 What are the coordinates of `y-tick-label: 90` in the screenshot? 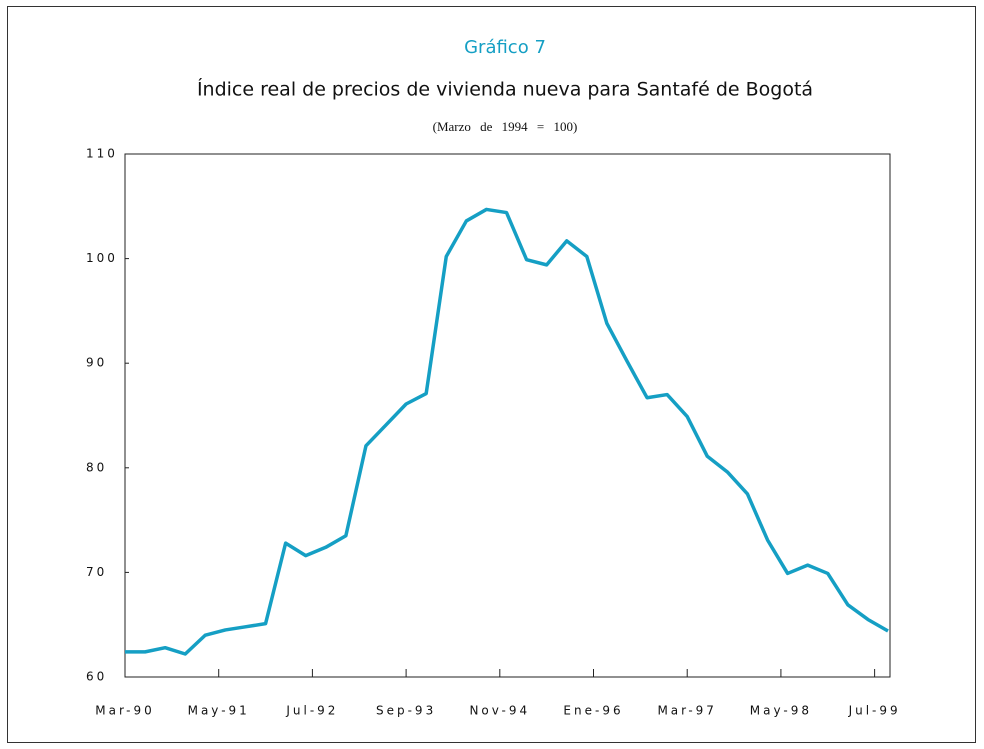 It's located at (96, 363).